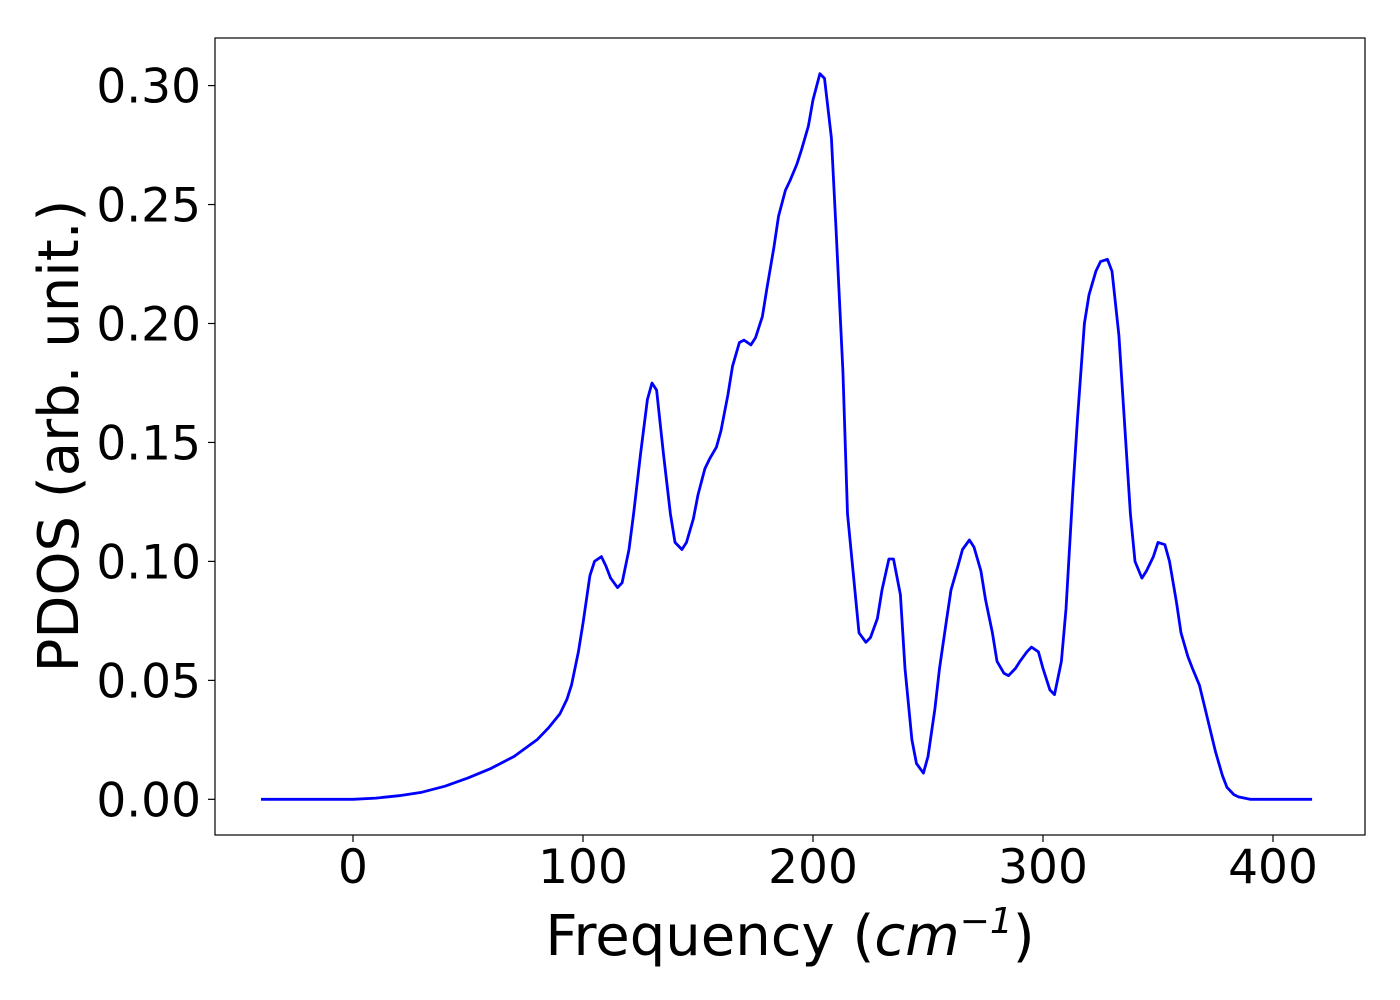  I want to click on x-tick-label: 400, so click(1273, 867).